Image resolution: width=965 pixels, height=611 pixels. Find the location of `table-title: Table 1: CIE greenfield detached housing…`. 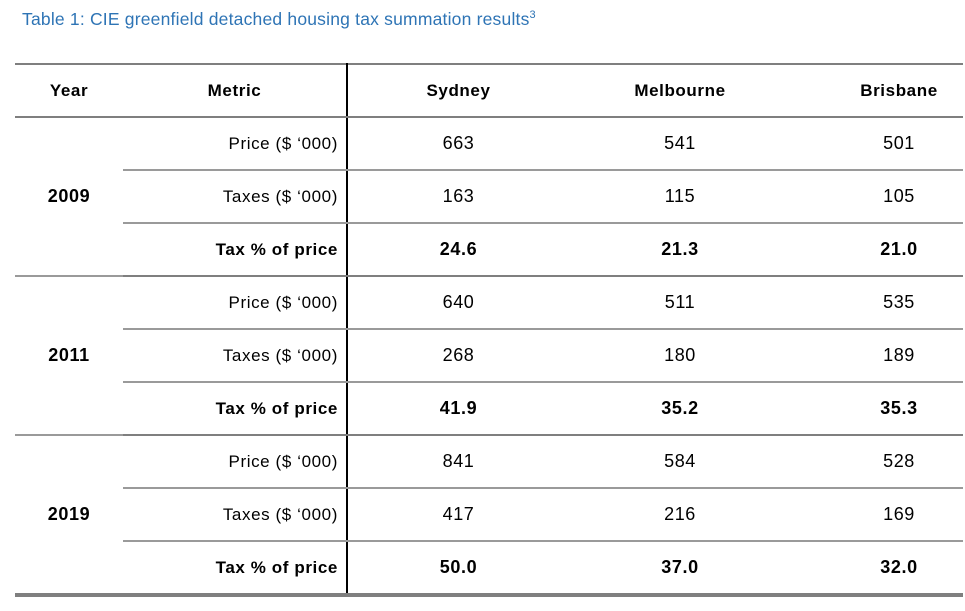

table-title: Table 1: CIE greenfield detached housing… is located at coordinates (279, 19).